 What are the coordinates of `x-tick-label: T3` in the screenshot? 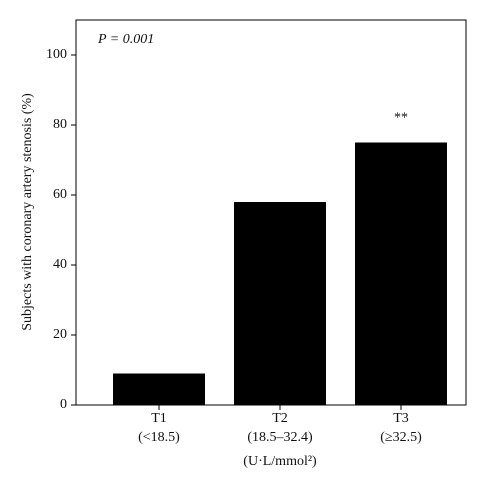 It's located at (401, 418).